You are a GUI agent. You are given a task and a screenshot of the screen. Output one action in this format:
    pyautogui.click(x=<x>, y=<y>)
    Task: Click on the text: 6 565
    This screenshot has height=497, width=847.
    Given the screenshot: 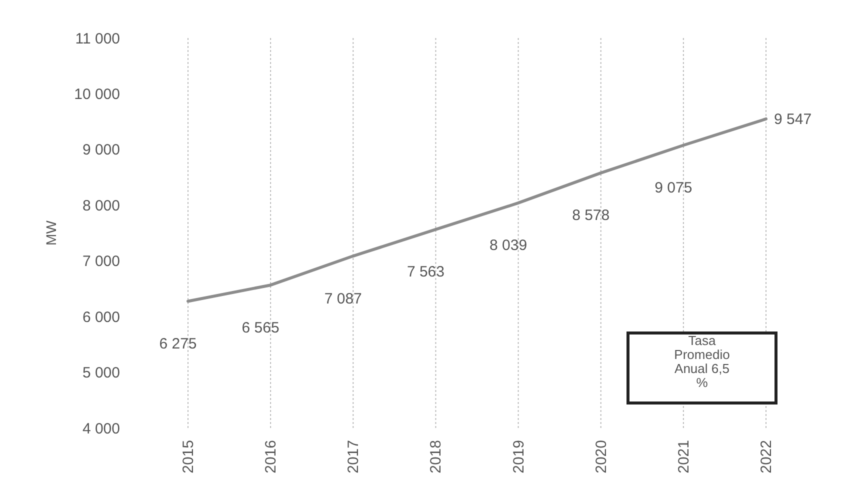 What is the action you would take?
    pyautogui.click(x=261, y=327)
    